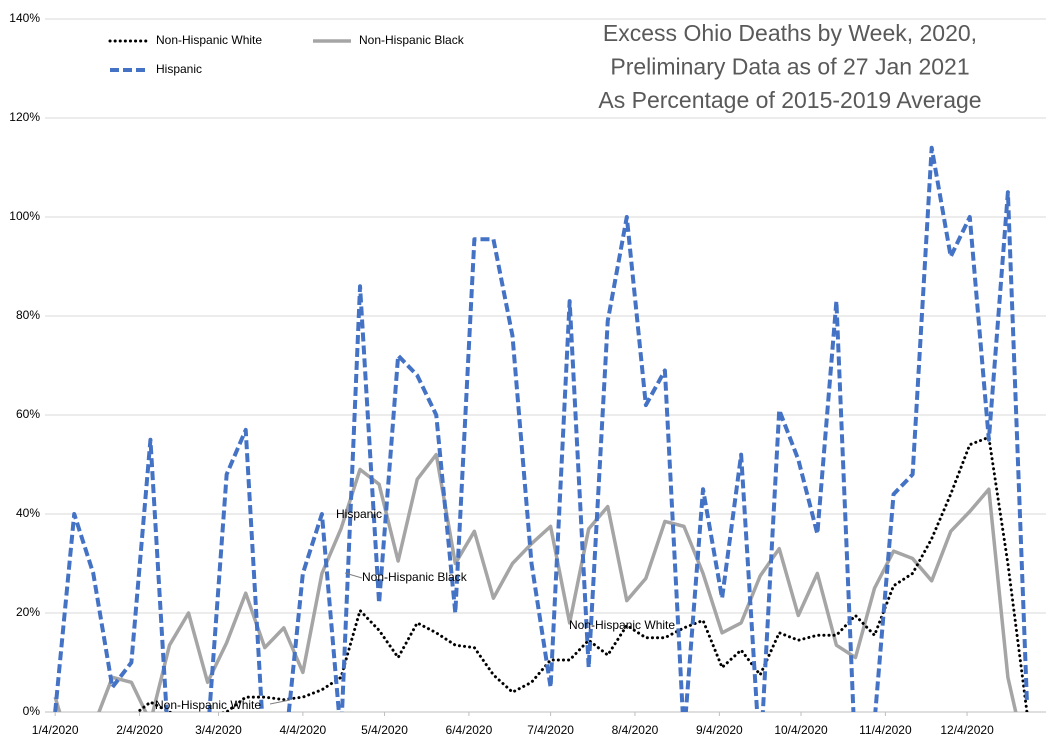 Image resolution: width=1057 pixels, height=744 pixels. Describe the element at coordinates (790, 33) in the screenshot. I see `chart-title: Excess Ohio Deaths by Week, 2020,` at that location.